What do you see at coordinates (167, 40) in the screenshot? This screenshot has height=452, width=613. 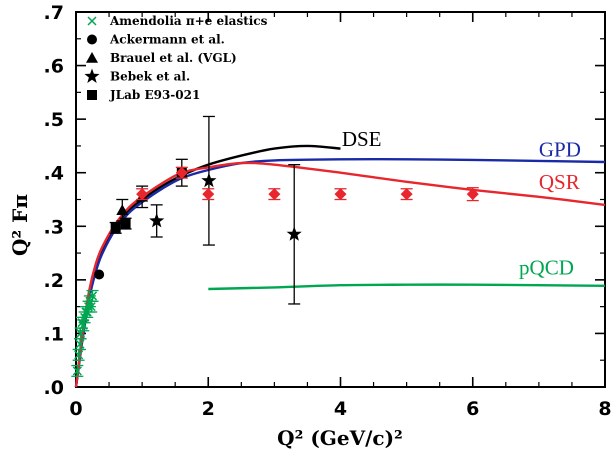 I see `legend-label: Ackermann et al.` at bounding box center [167, 40].